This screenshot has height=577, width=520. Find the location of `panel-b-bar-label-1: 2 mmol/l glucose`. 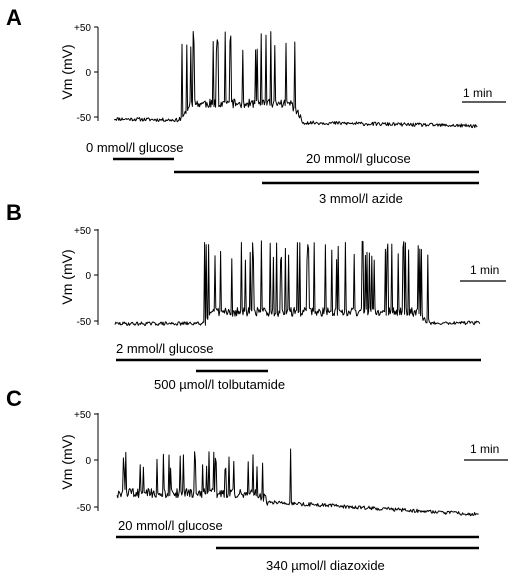

panel-b-bar-label-1: 2 mmol/l glucose is located at coordinates (165, 348).